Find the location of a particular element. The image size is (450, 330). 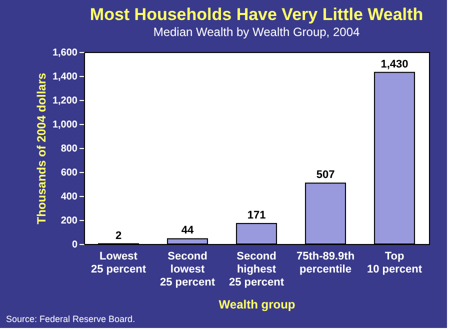

x-axis-title: Wealth group is located at coordinates (257, 305).